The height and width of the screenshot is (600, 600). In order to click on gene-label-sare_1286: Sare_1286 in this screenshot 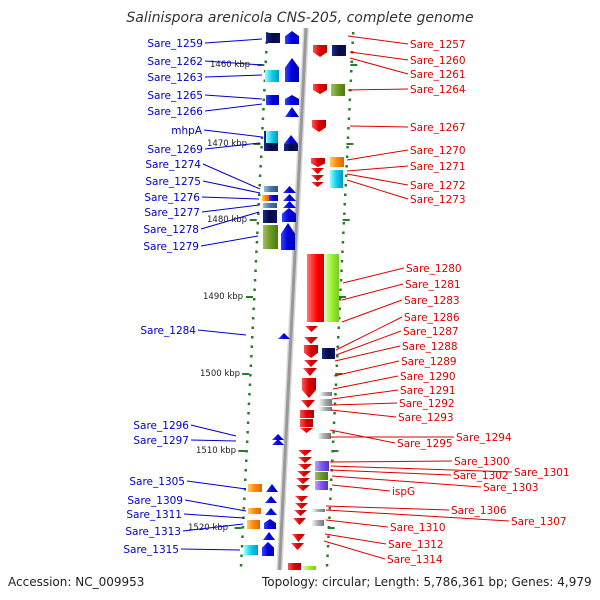, I will do `click(432, 318)`.